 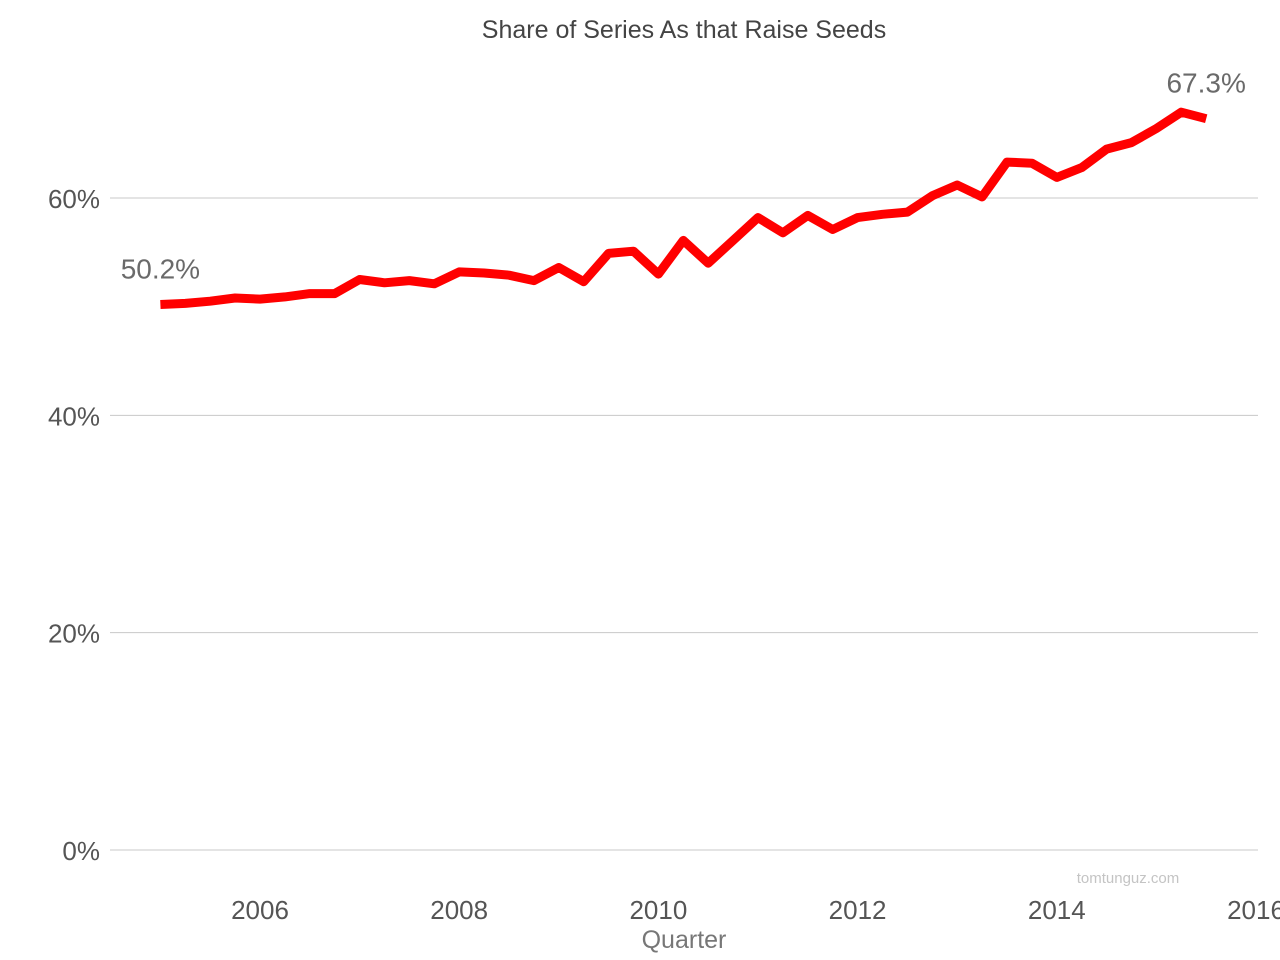 What do you see at coordinates (459, 910) in the screenshot?
I see `x-tick-label: 2008` at bounding box center [459, 910].